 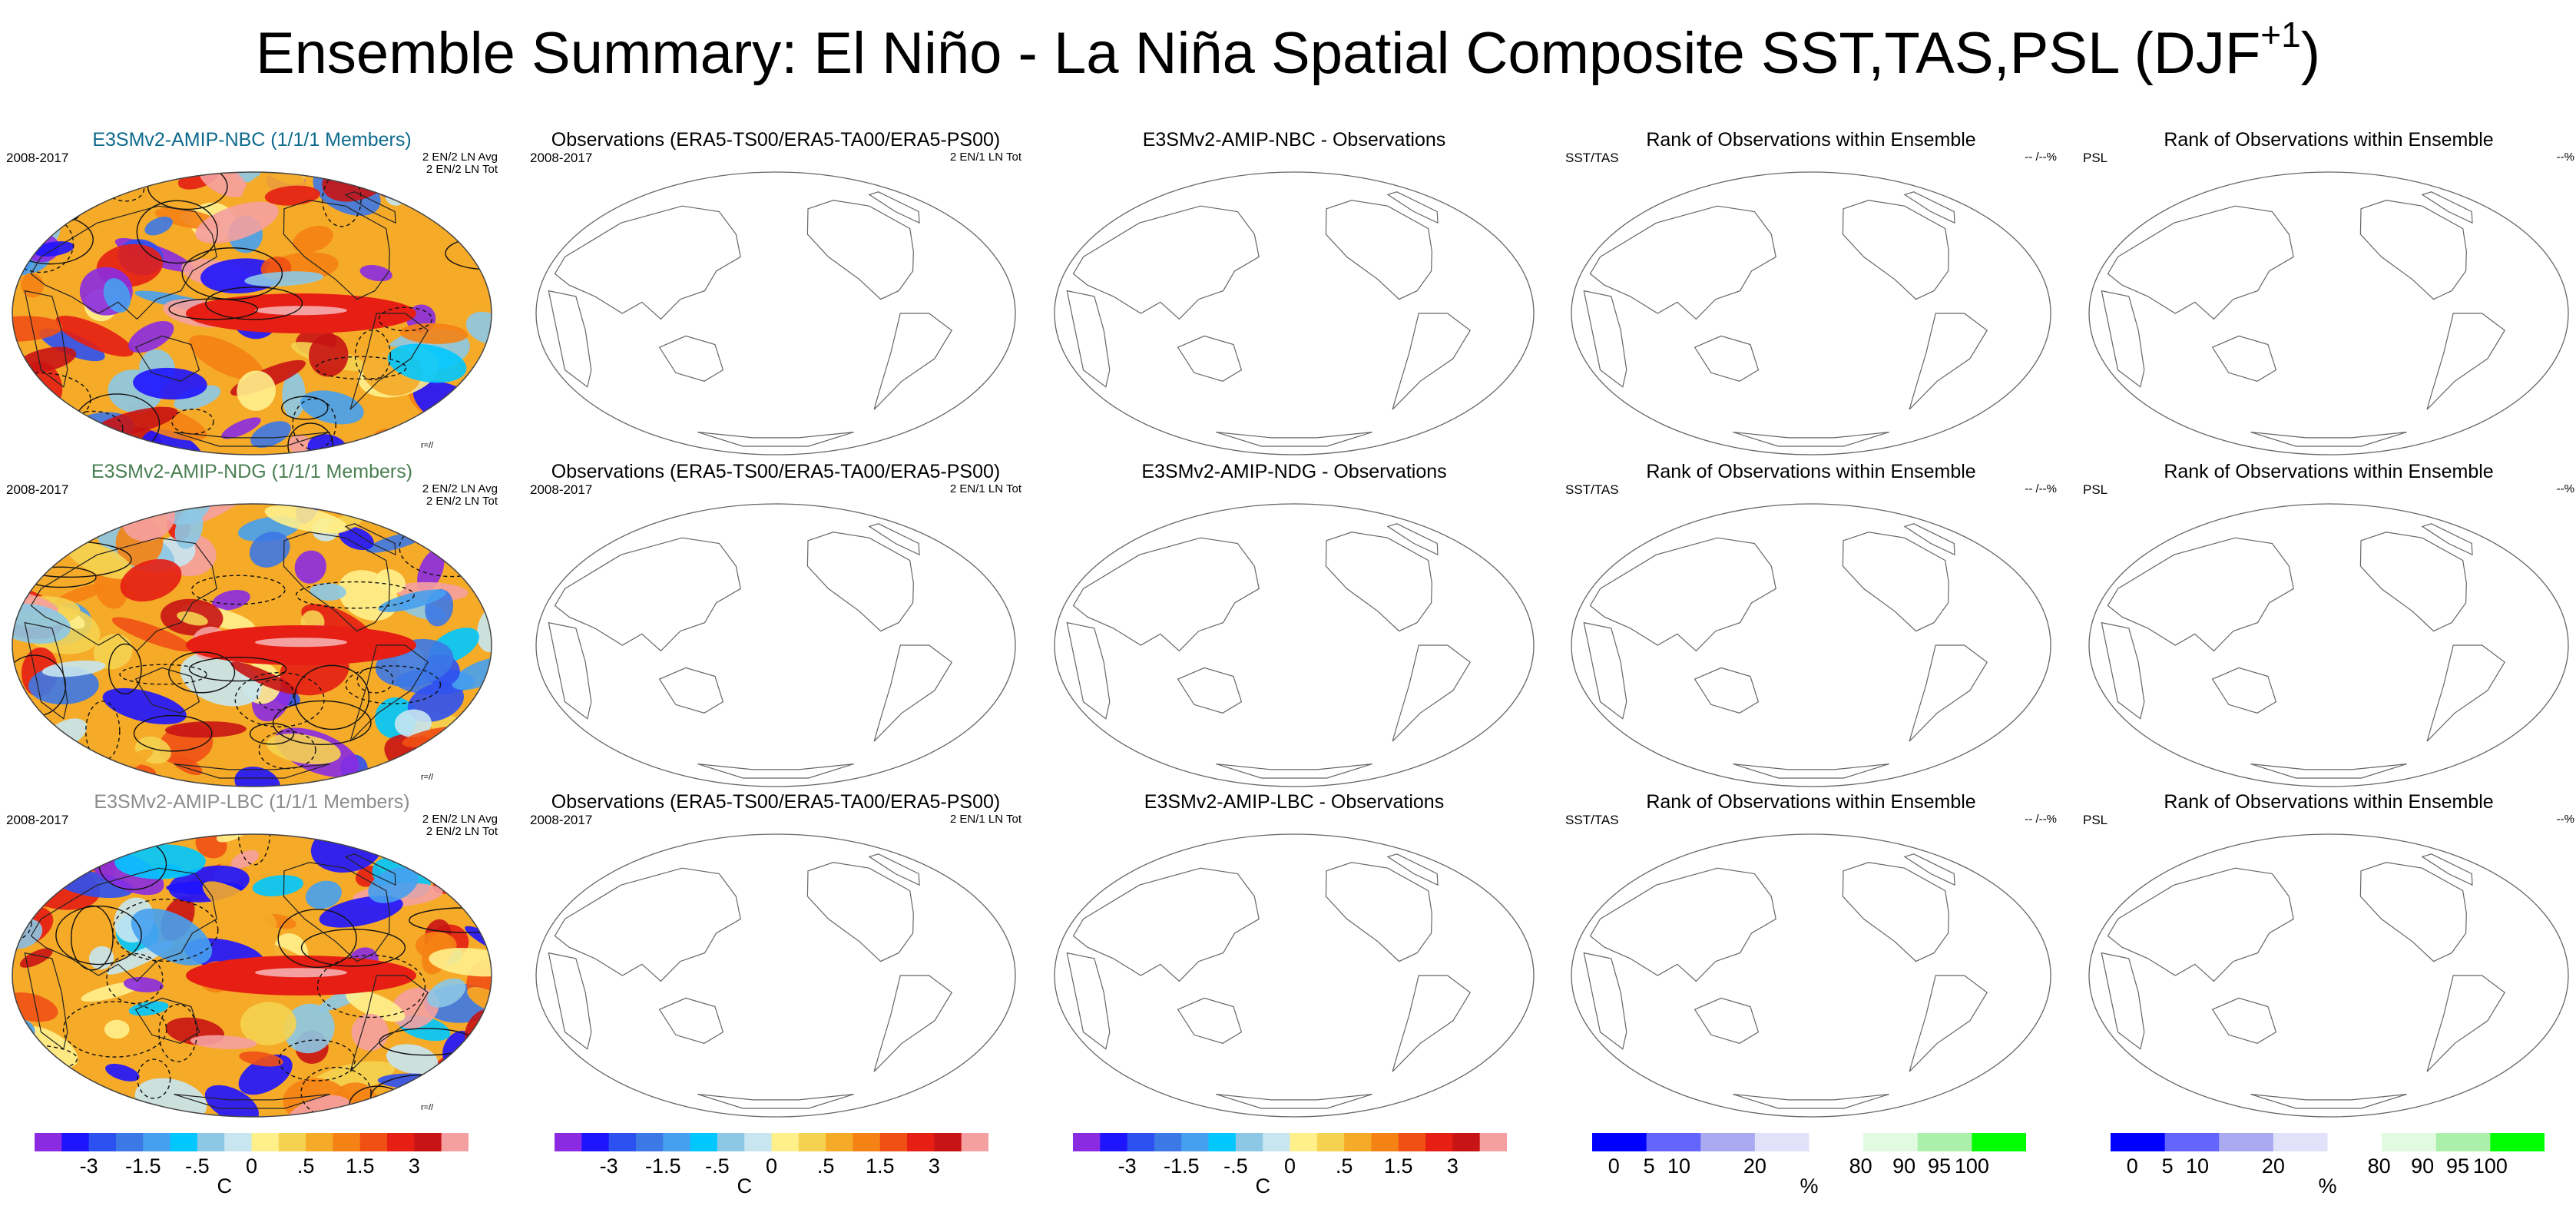 What do you see at coordinates (2310, 53) in the screenshot?
I see `figure-title-close: )` at bounding box center [2310, 53].